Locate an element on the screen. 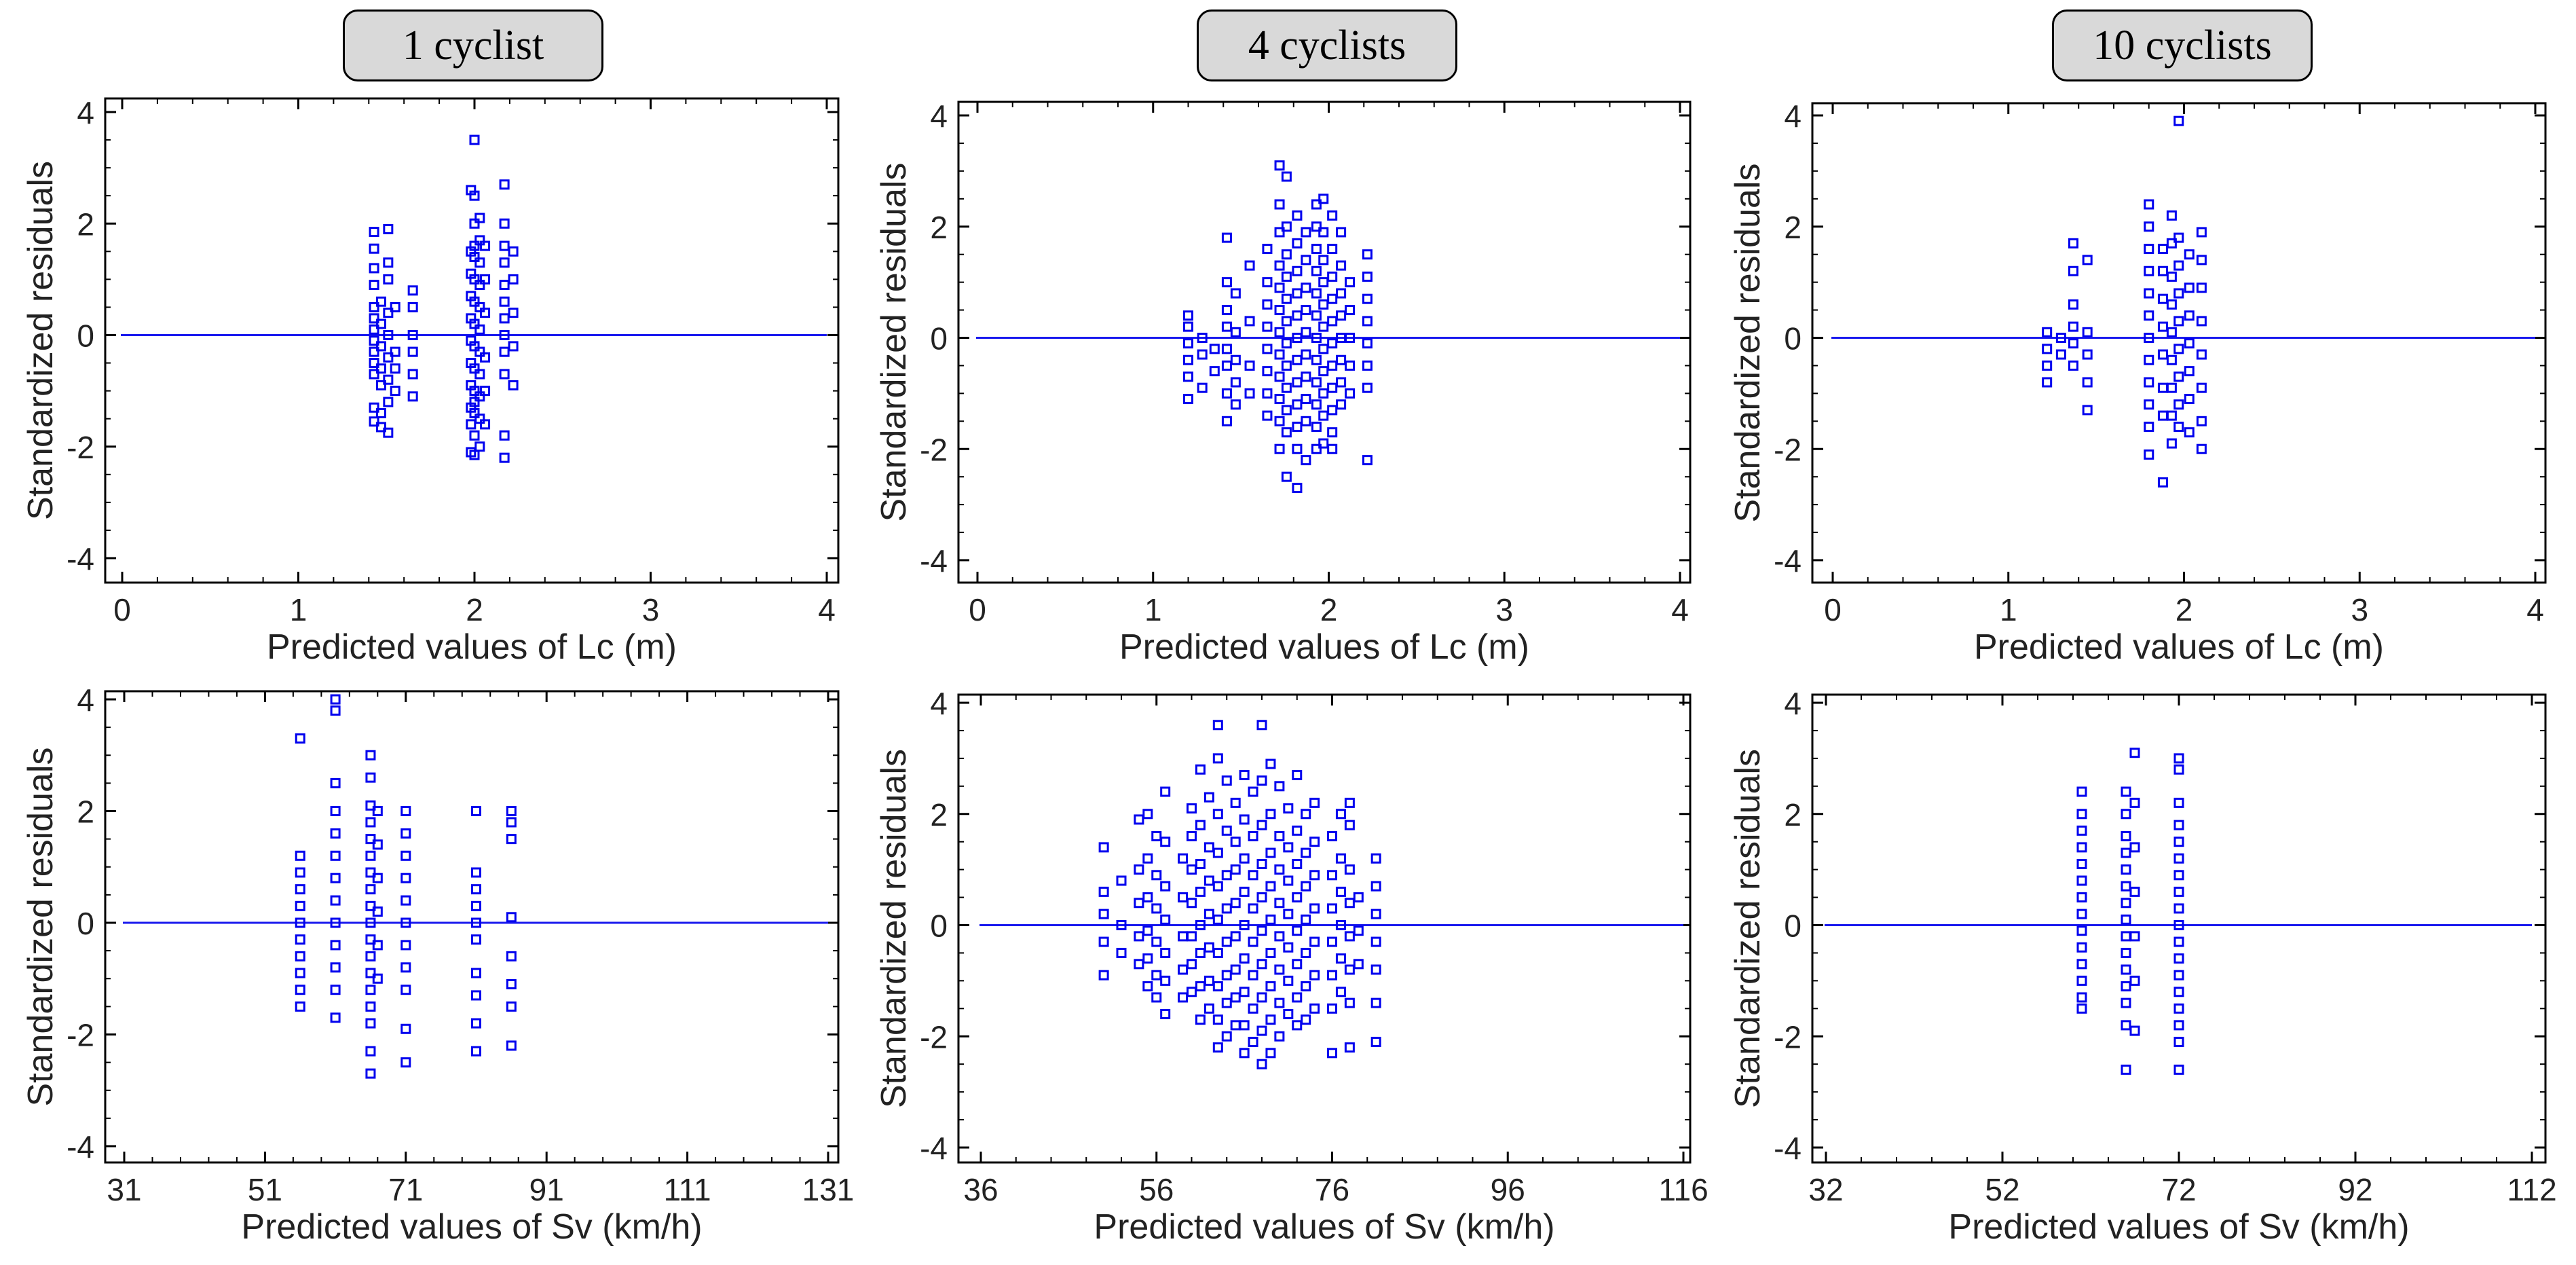  x-tick-label: 51 is located at coordinates (265, 1189).